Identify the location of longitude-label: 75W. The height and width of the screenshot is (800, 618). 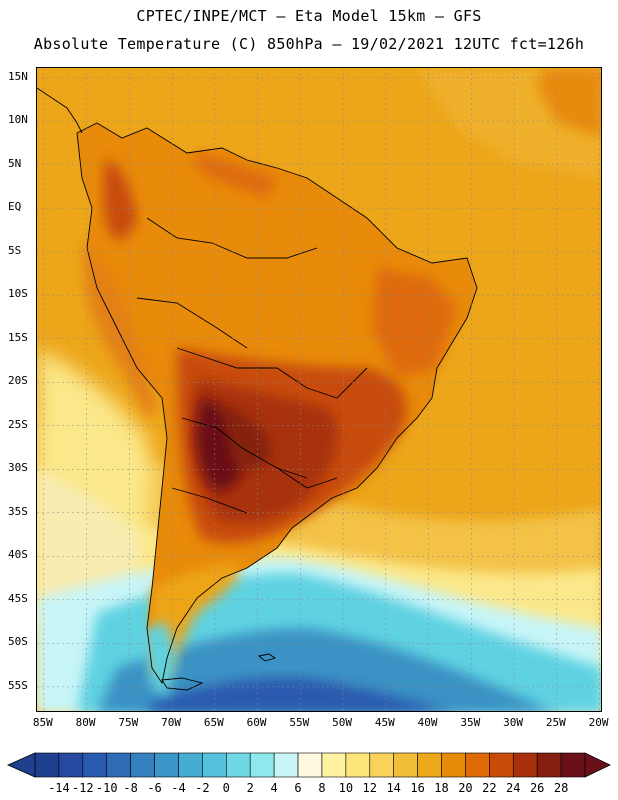
(128, 722).